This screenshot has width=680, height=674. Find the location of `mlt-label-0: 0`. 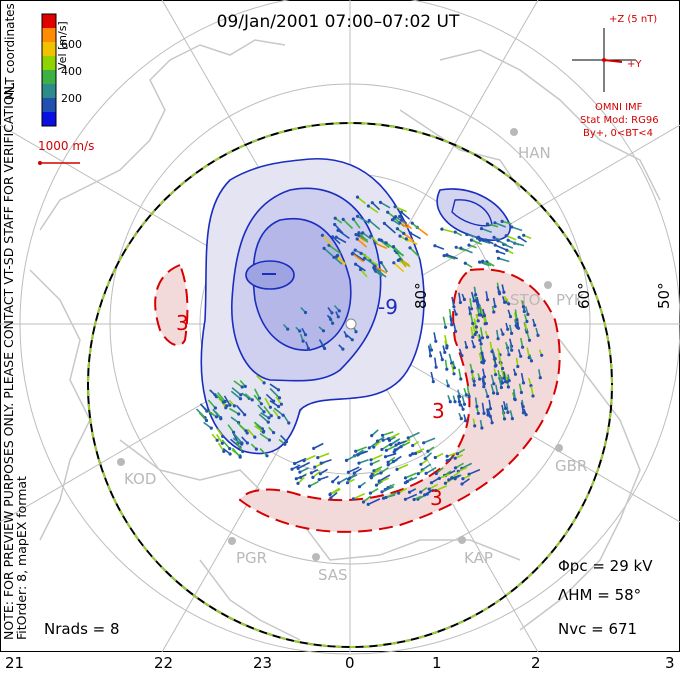

mlt-label-0: 0 is located at coordinates (350, 663).